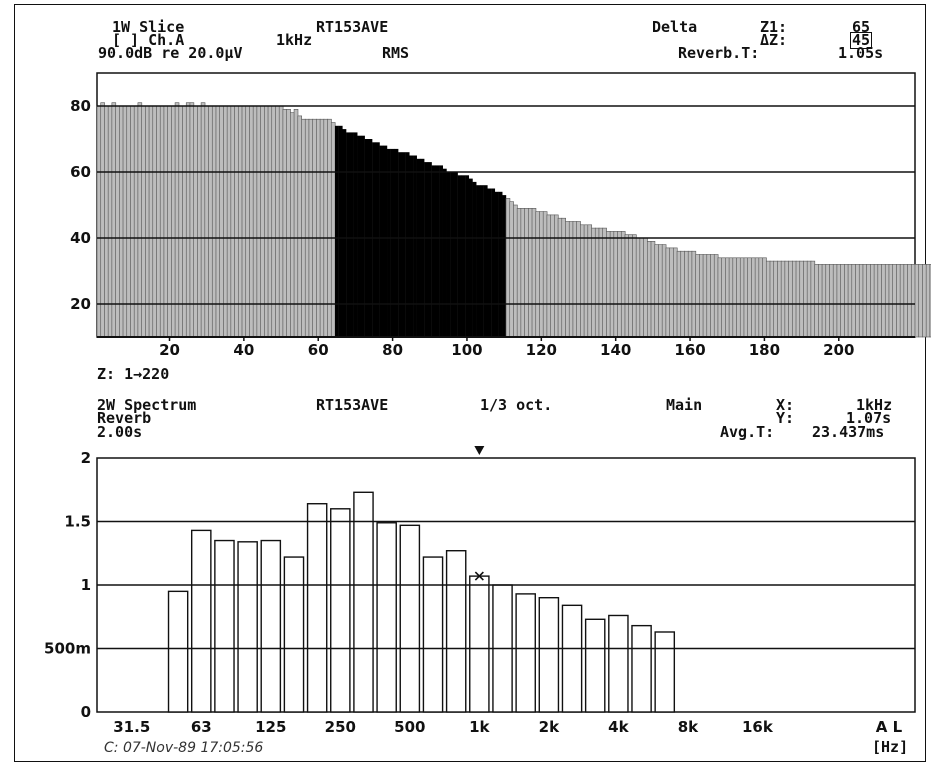 The image size is (931, 767). I want to click on slice-x-tick-label: 100, so click(466, 350).